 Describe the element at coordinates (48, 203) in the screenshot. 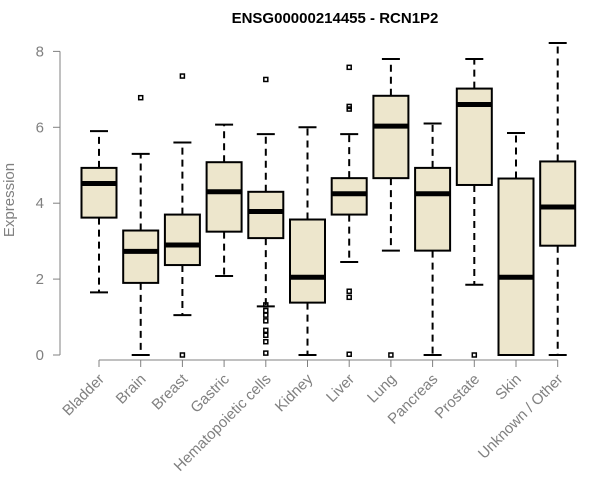

I see `y-axis: 0 2 4 6 8` at that location.